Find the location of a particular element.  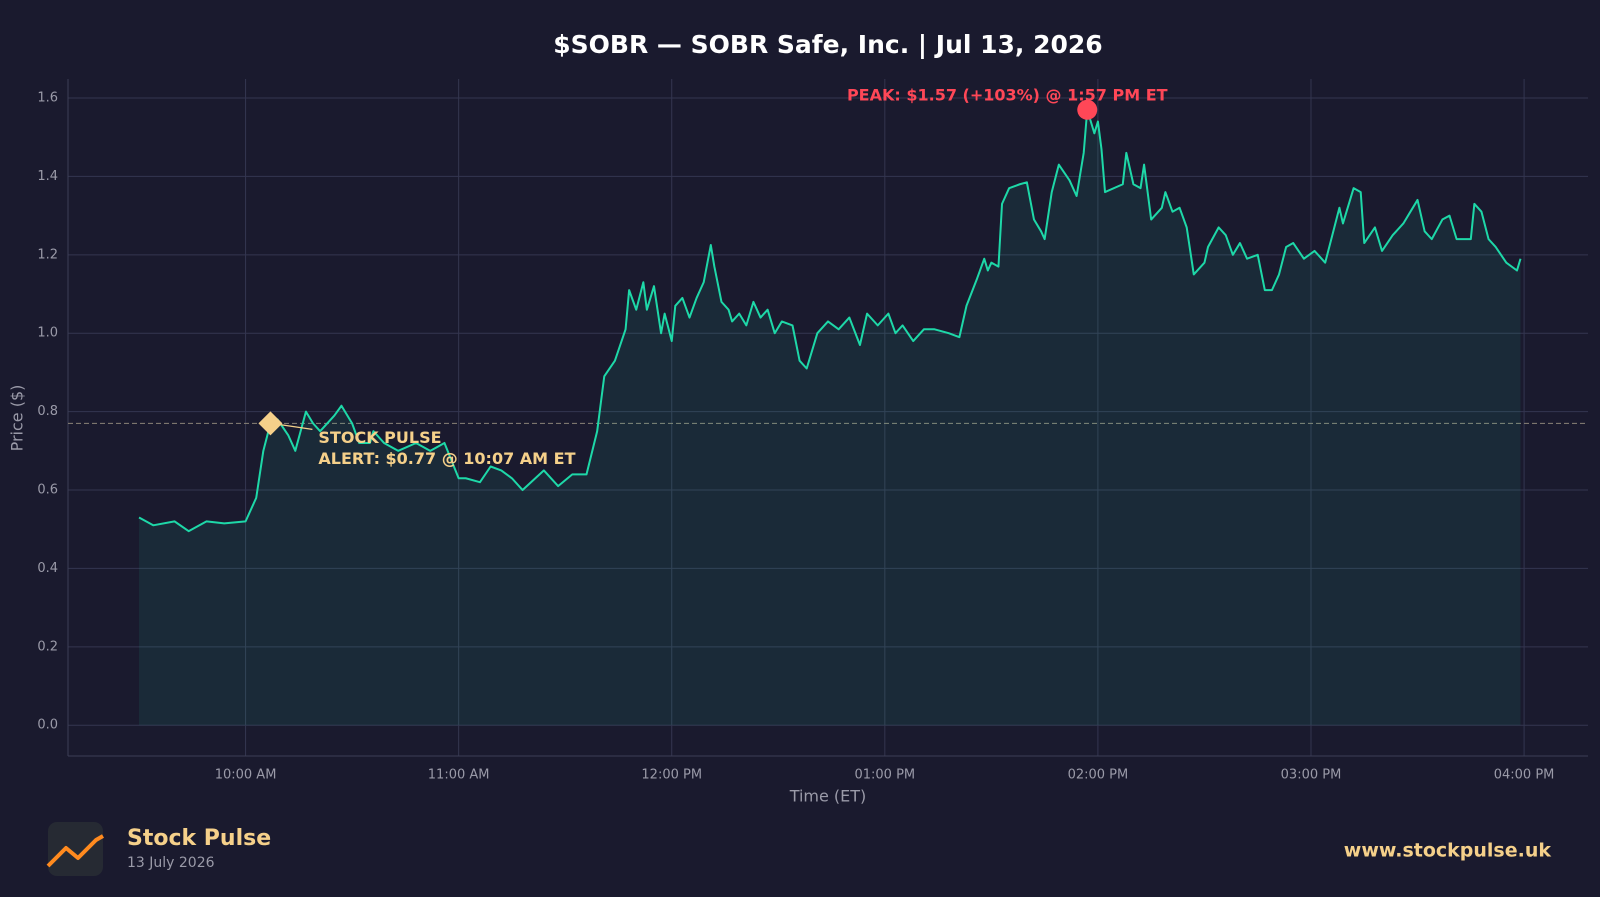

x-tick-label: 04:00 PM is located at coordinates (1524, 775).